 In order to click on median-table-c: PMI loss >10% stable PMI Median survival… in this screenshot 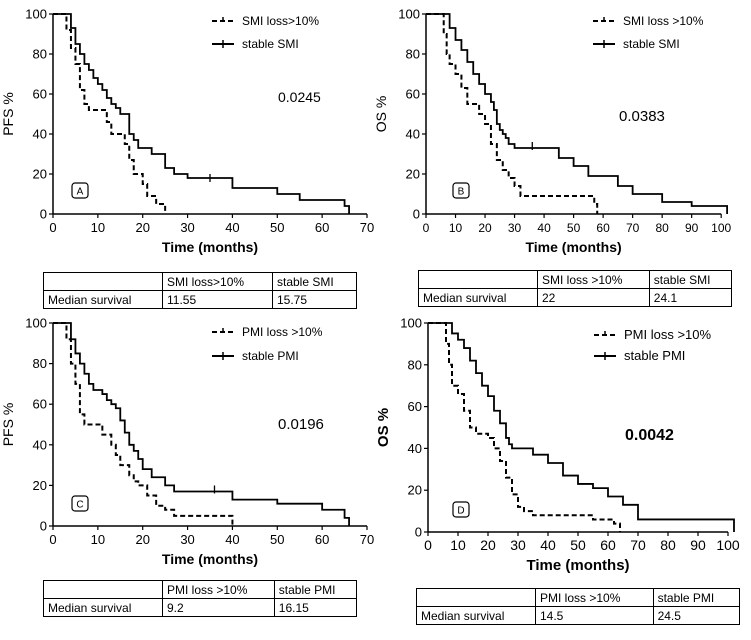, I will do `click(200, 598)`.